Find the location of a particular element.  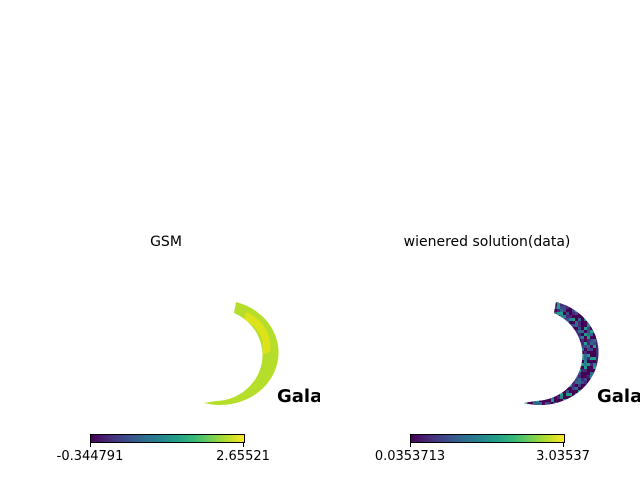

wiener-map is located at coordinates (558, 355).